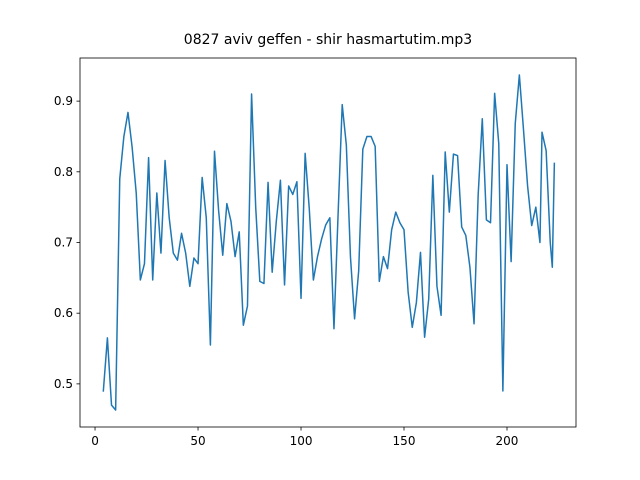  What do you see at coordinates (63, 243) in the screenshot?
I see `y-tick-label: 0.7` at bounding box center [63, 243].